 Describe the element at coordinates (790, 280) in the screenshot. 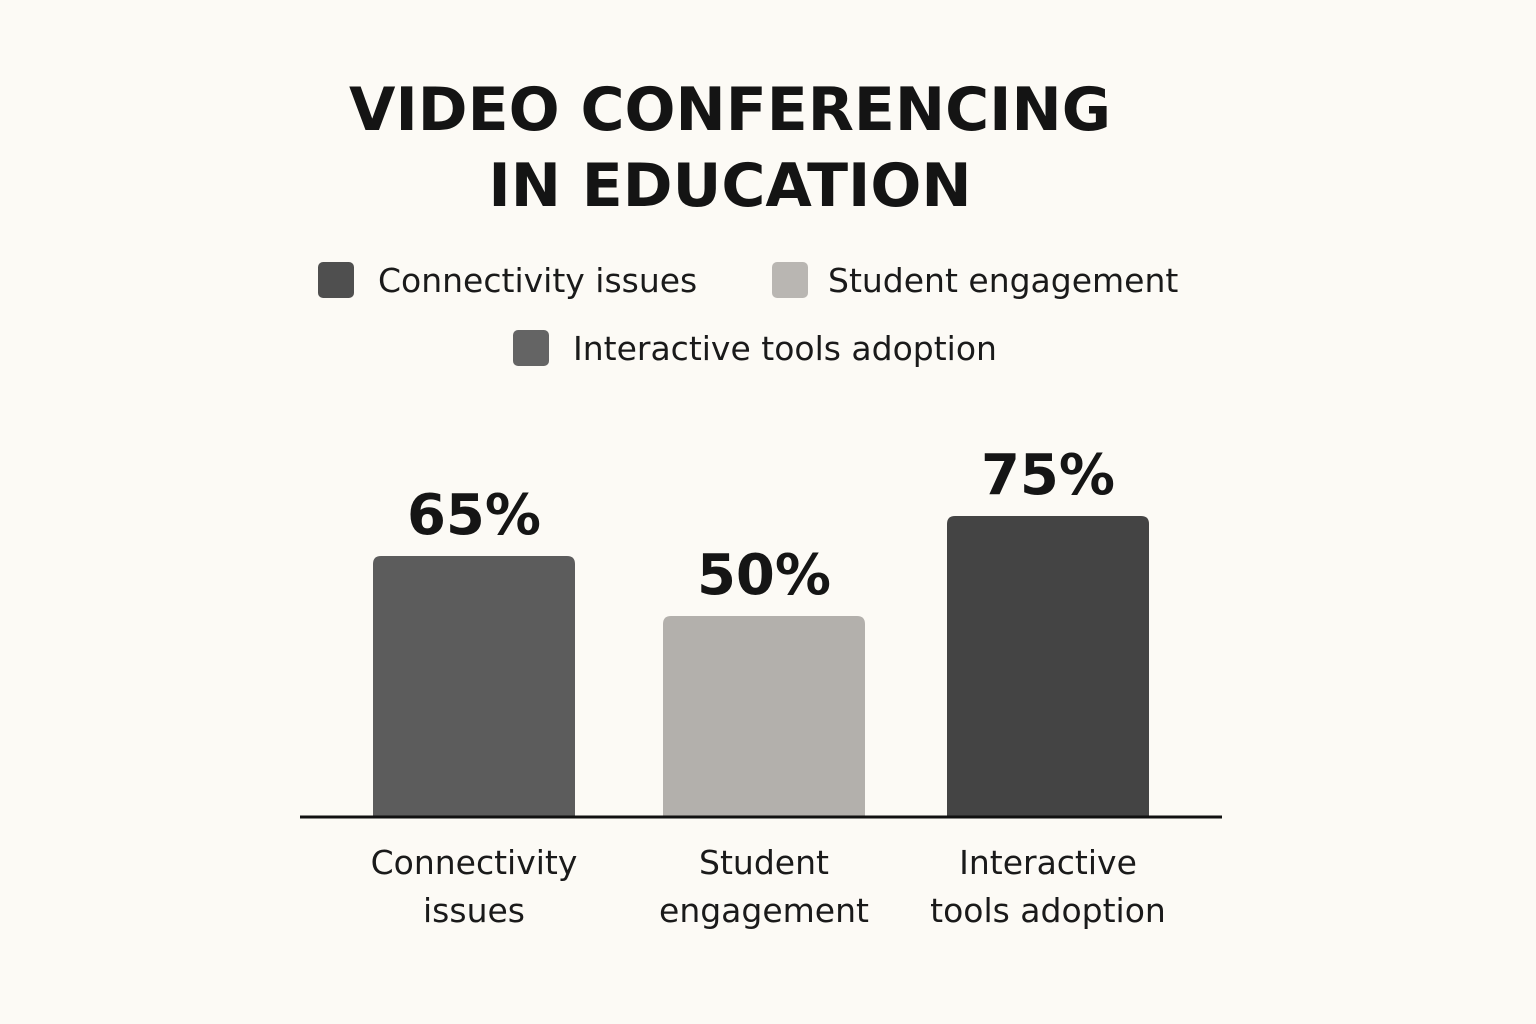

I see `legend-swatch-student-engagement` at that location.